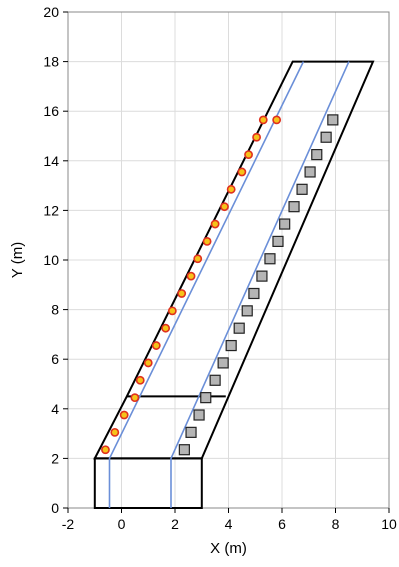 The image size is (399, 567). I want to click on y-tick-label: 14, so click(51, 161).